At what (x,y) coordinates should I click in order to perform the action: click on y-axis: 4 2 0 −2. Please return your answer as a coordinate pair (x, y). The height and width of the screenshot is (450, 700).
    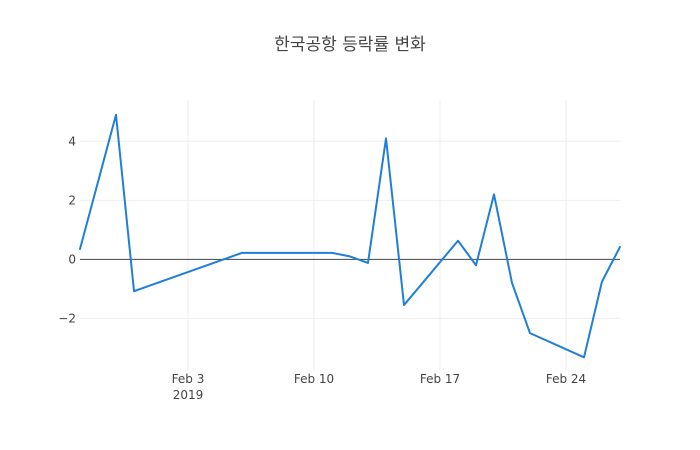
    Looking at the image, I should click on (67, 229).